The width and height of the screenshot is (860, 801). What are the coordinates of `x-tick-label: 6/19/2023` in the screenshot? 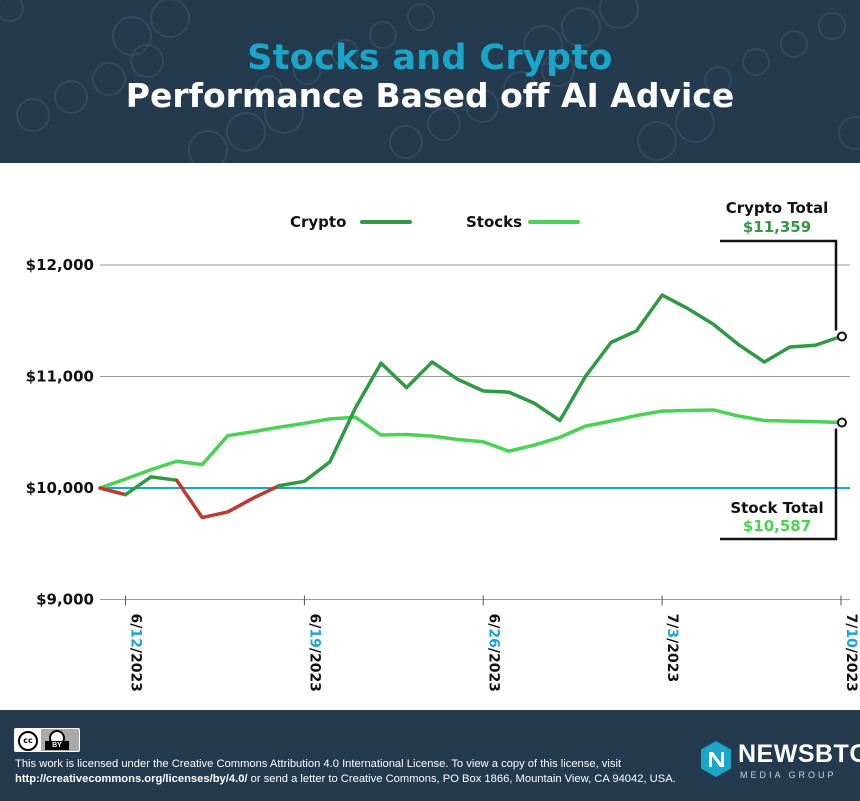 It's located at (314, 653).